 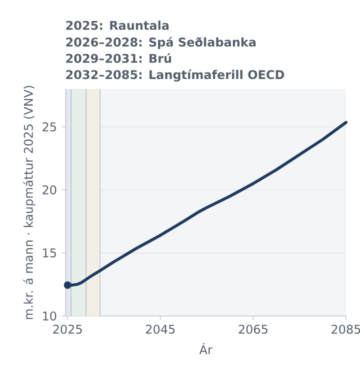 I want to click on x-tick-label: 2085, so click(x=346, y=329).